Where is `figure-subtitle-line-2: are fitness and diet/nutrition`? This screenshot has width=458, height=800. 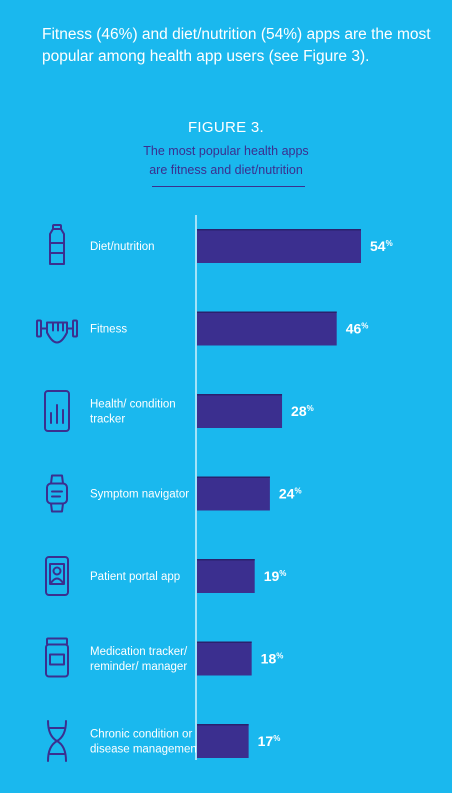
figure-subtitle-line-2: are fitness and diet/nutrition is located at coordinates (226, 170).